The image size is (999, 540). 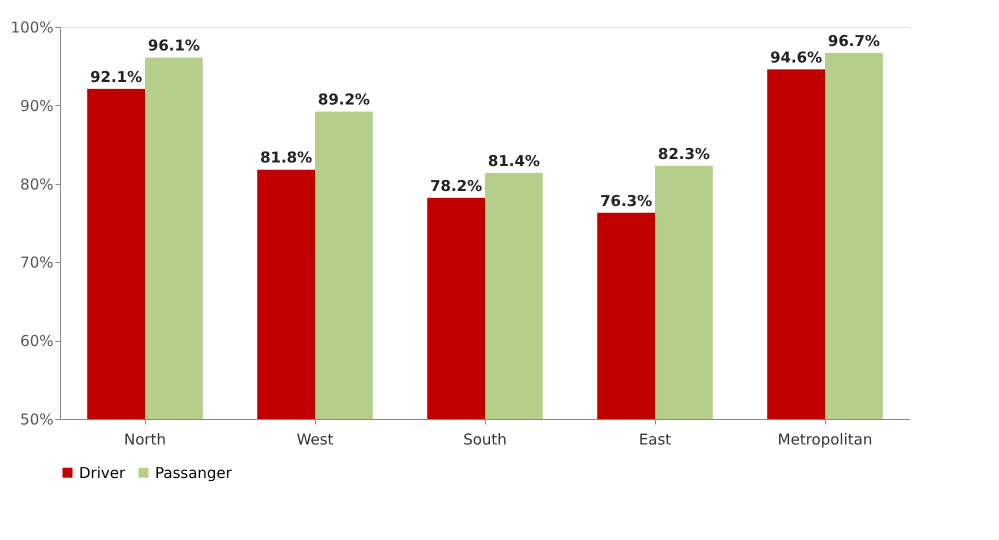 I want to click on data-label: 94.6%, so click(x=796, y=57).